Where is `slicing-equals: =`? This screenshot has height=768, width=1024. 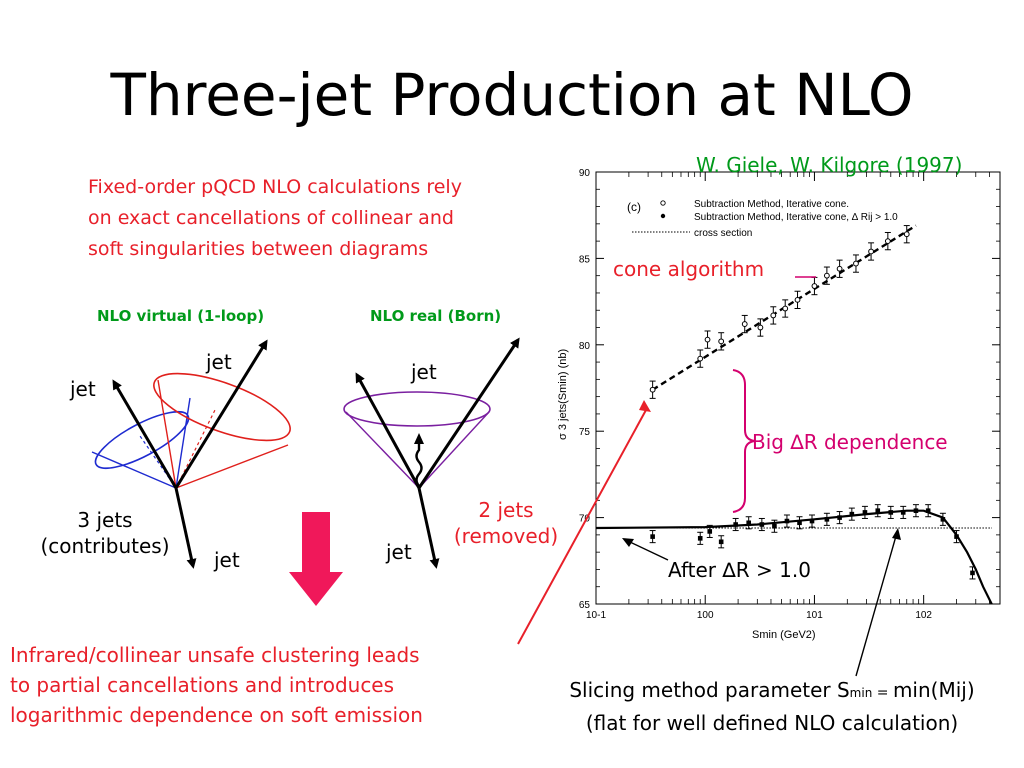
slicing-equals: = is located at coordinates (882, 693).